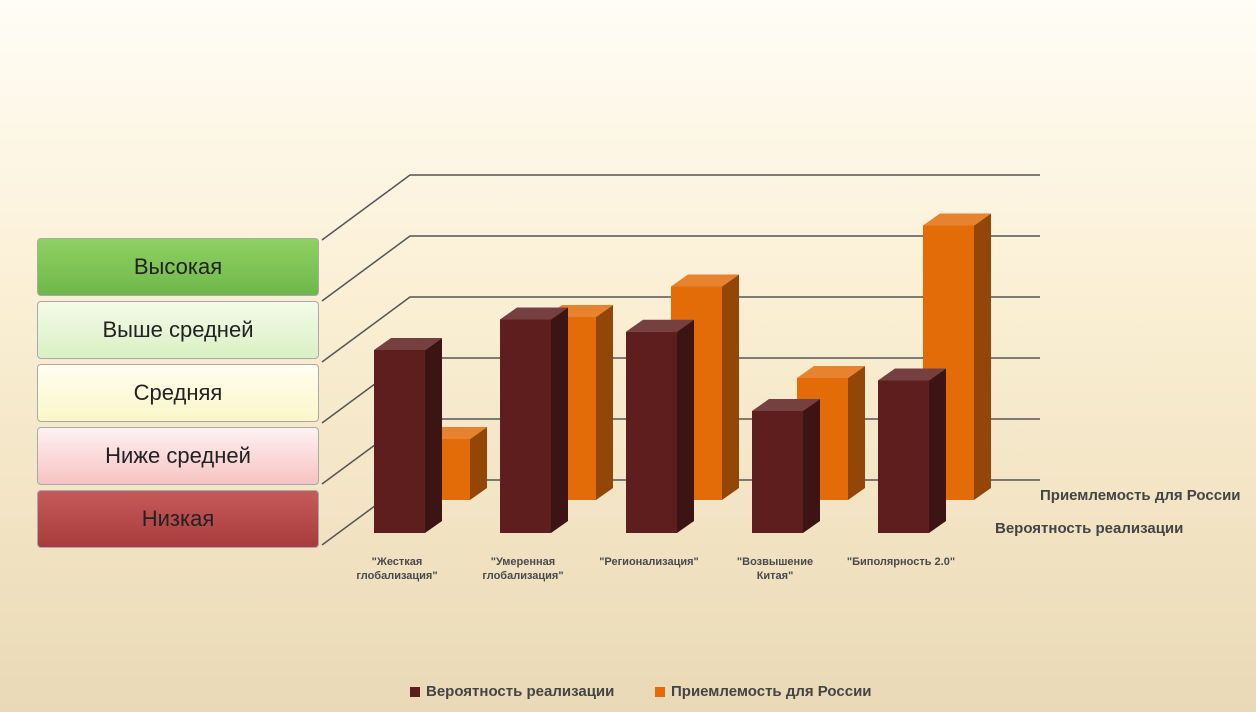 This screenshot has width=1256, height=712. Describe the element at coordinates (1089, 528) in the screenshot. I see `depth-label: Вероятность реализации` at that location.